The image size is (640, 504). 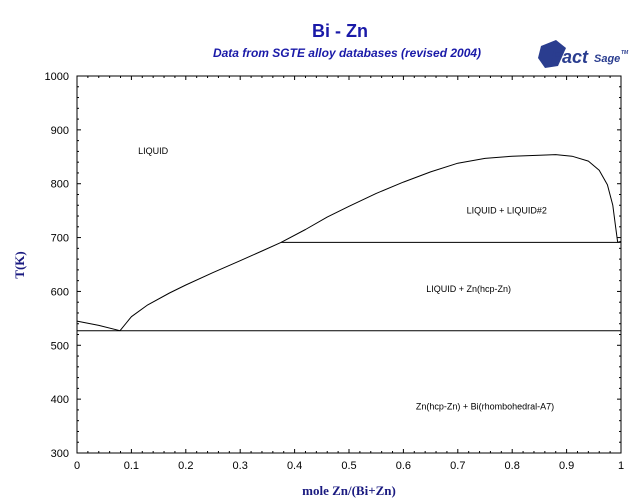 What do you see at coordinates (60, 454) in the screenshot?
I see `y-tick-label: 300` at bounding box center [60, 454].